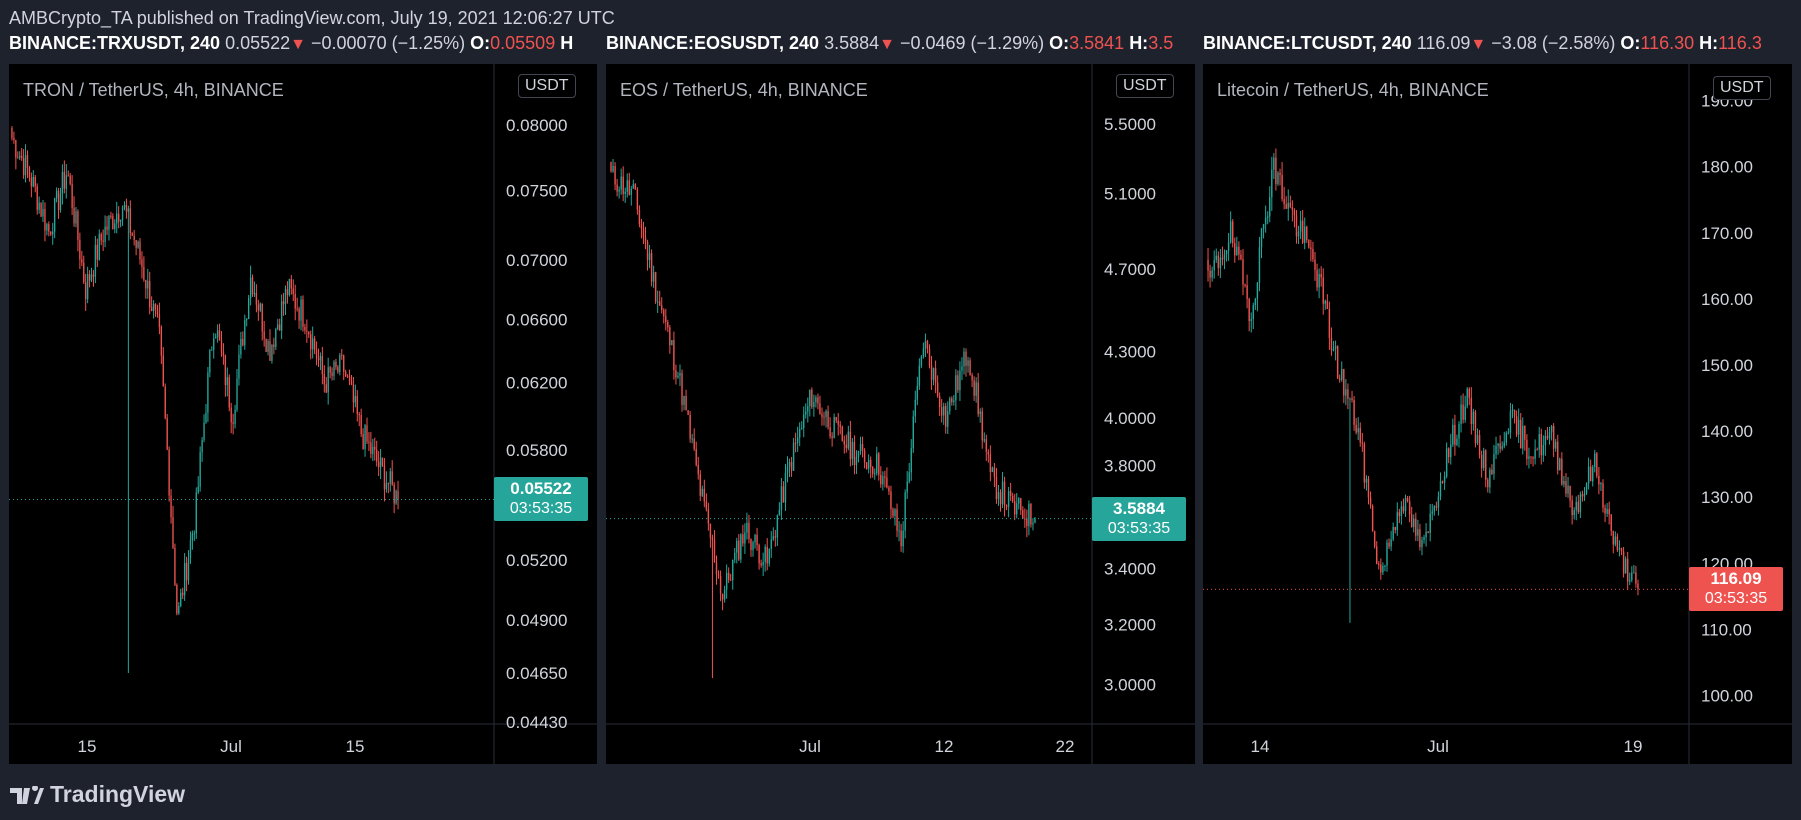 This screenshot has width=1801, height=820. I want to click on ticker-open-label: O:, so click(1630, 43).